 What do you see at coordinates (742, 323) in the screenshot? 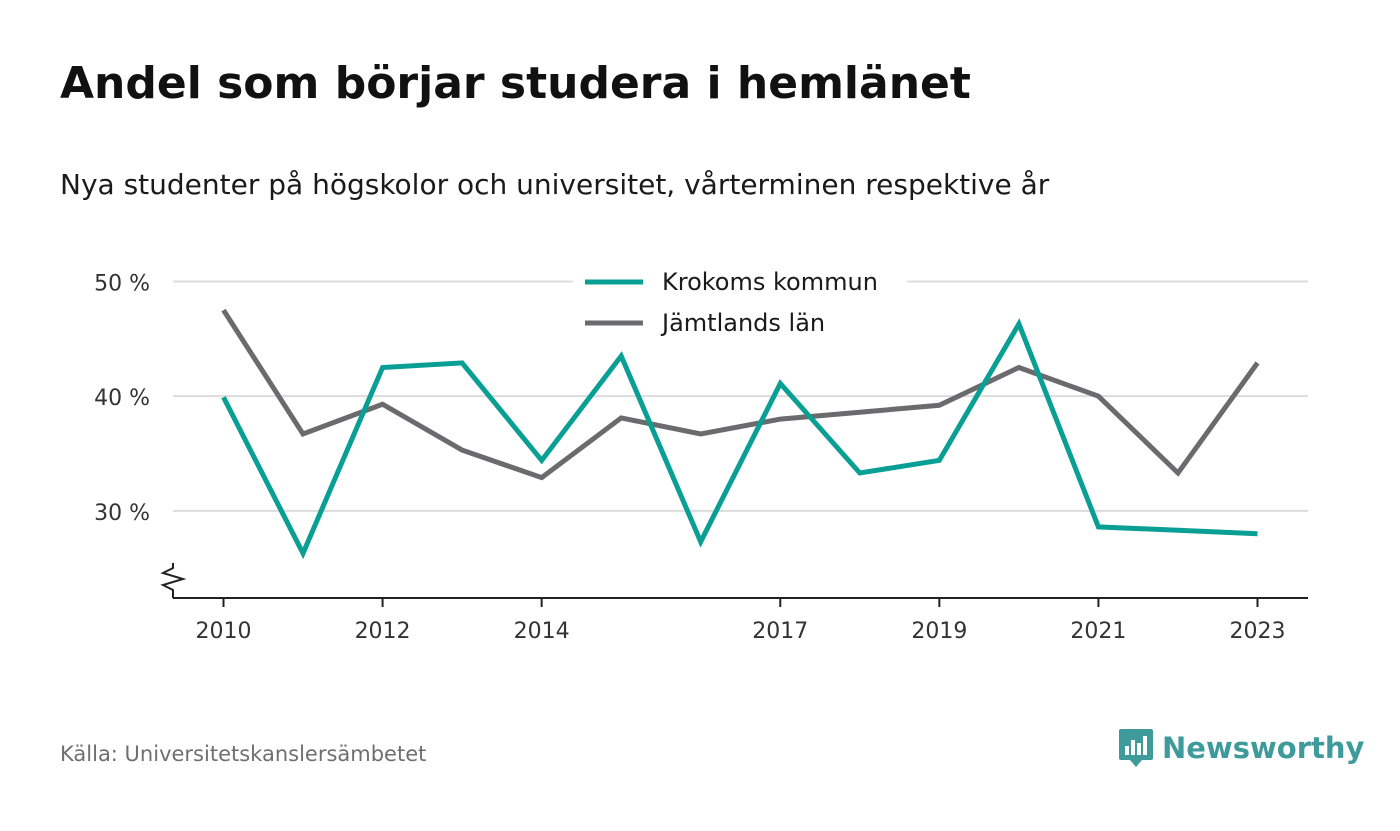
I see `legend-label: Jämtlands län` at bounding box center [742, 323].